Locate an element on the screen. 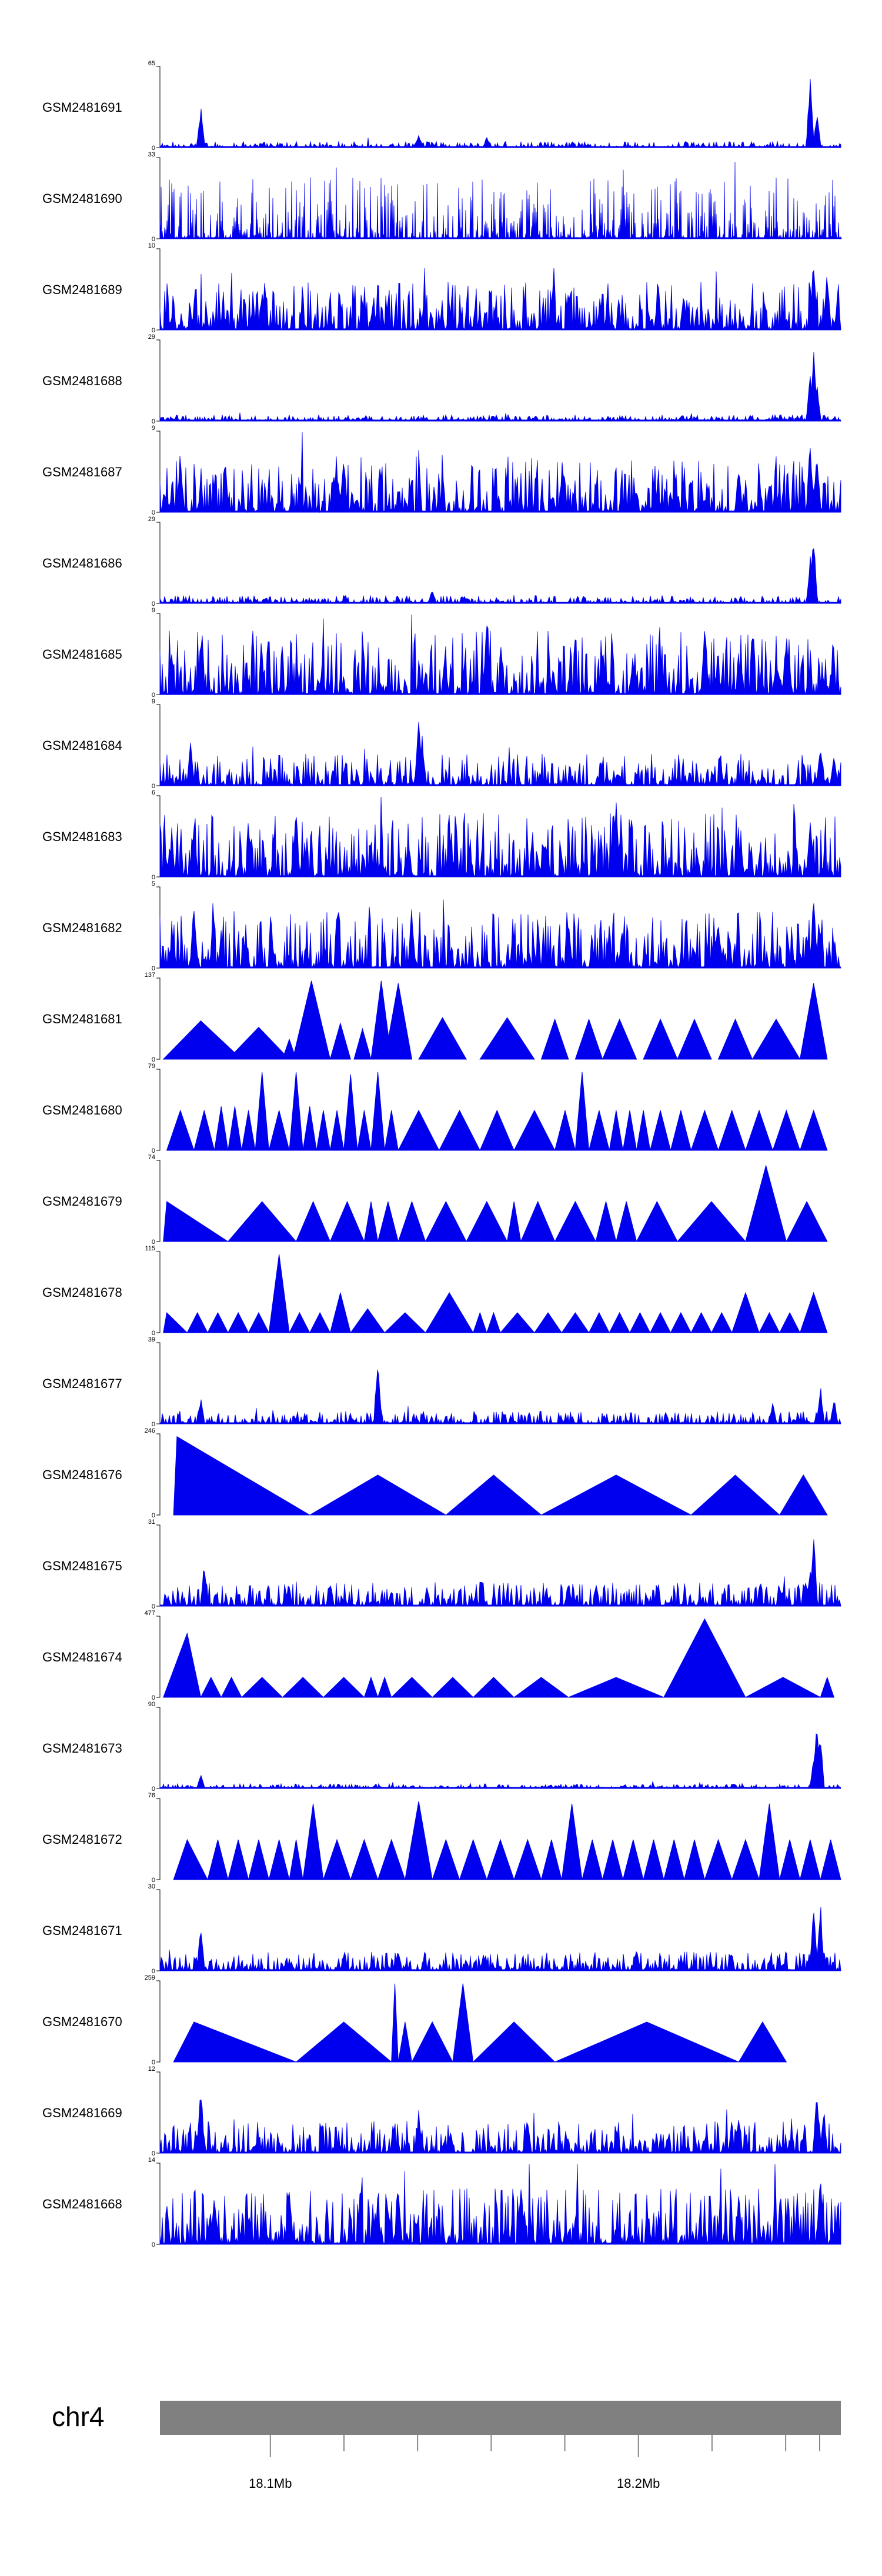  track-GSM2481674: GSM2481674 477 0 is located at coordinates (438, 1655).